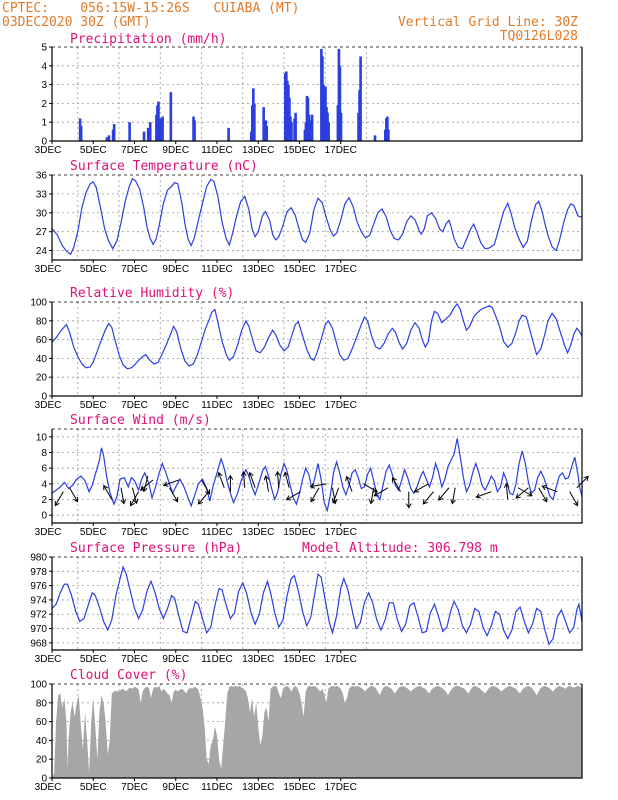  Describe the element at coordinates (156, 548) in the screenshot. I see `pres-title: Surface Pressure (hPa)` at that location.